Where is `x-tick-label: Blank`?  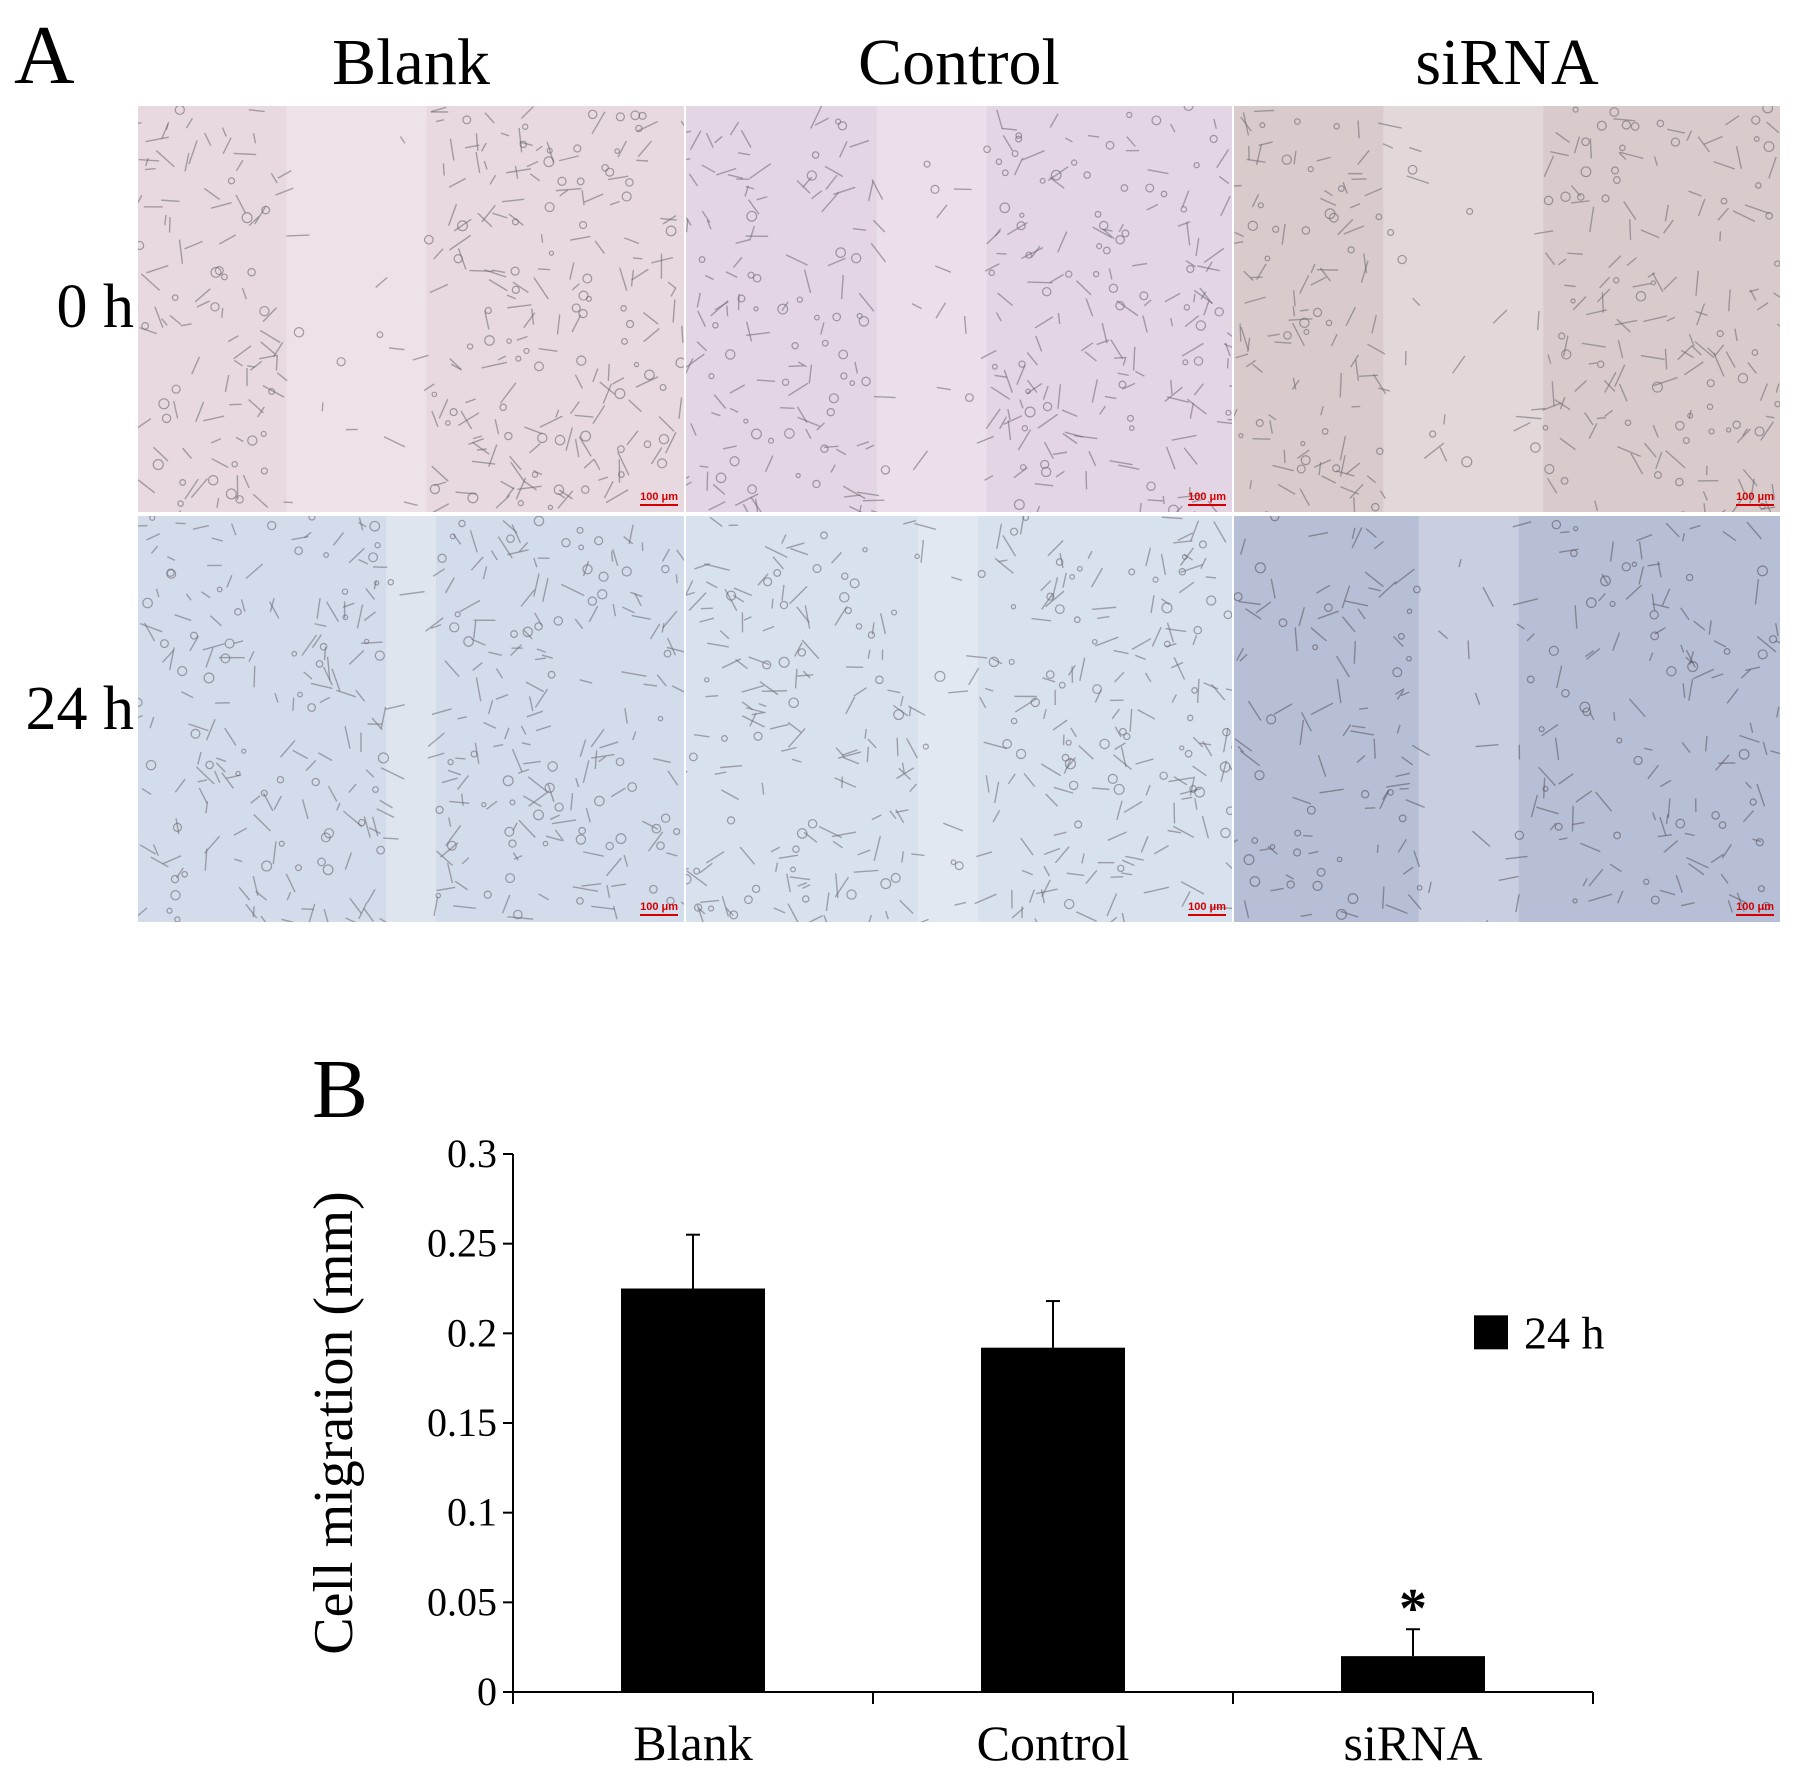
x-tick-label: Blank is located at coordinates (692, 1743).